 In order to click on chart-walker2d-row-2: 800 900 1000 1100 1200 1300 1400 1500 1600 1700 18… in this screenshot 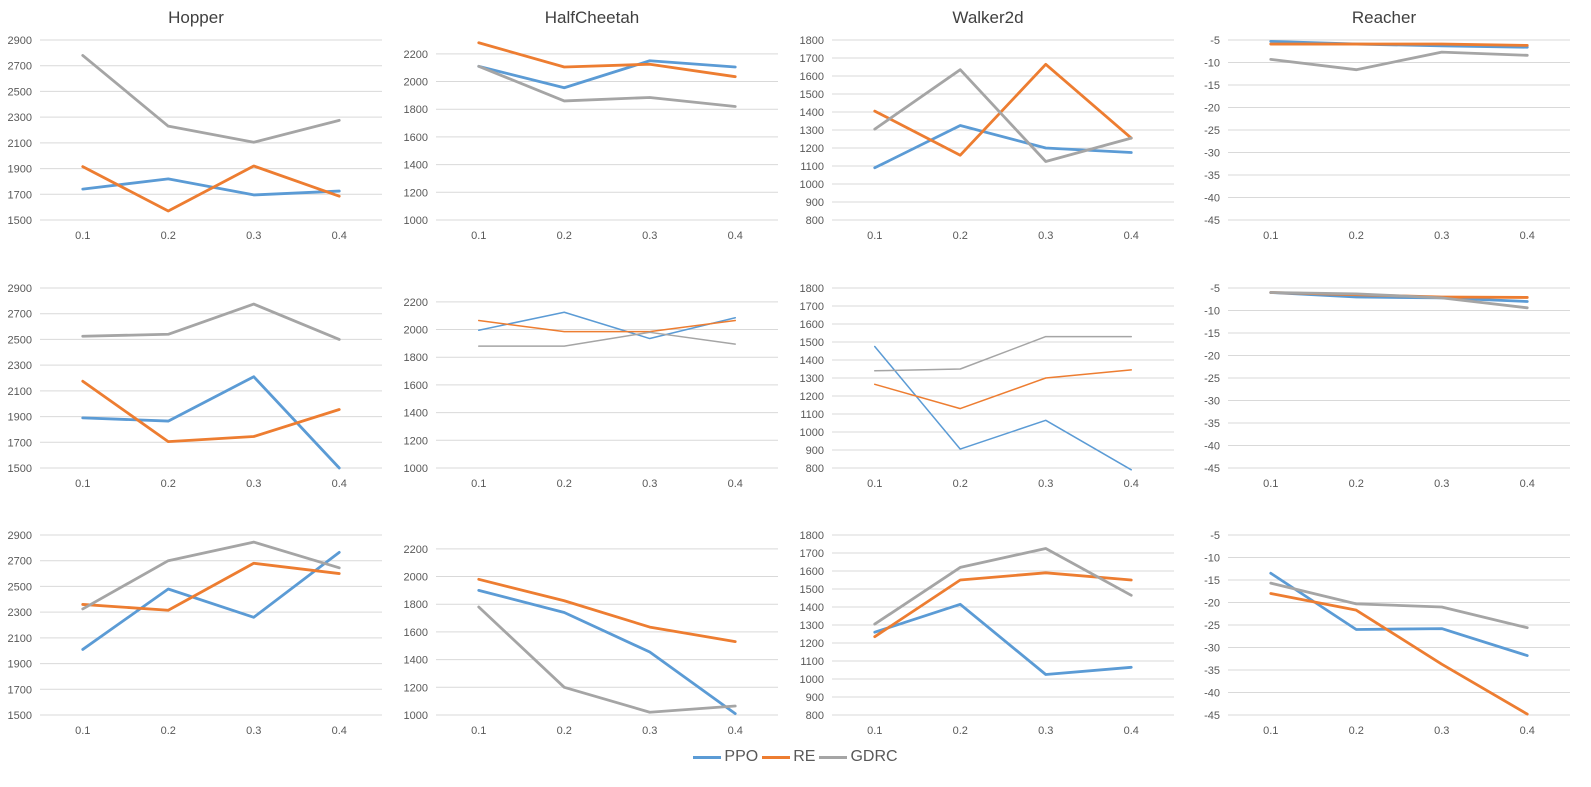, I will do `click(988, 373)`.